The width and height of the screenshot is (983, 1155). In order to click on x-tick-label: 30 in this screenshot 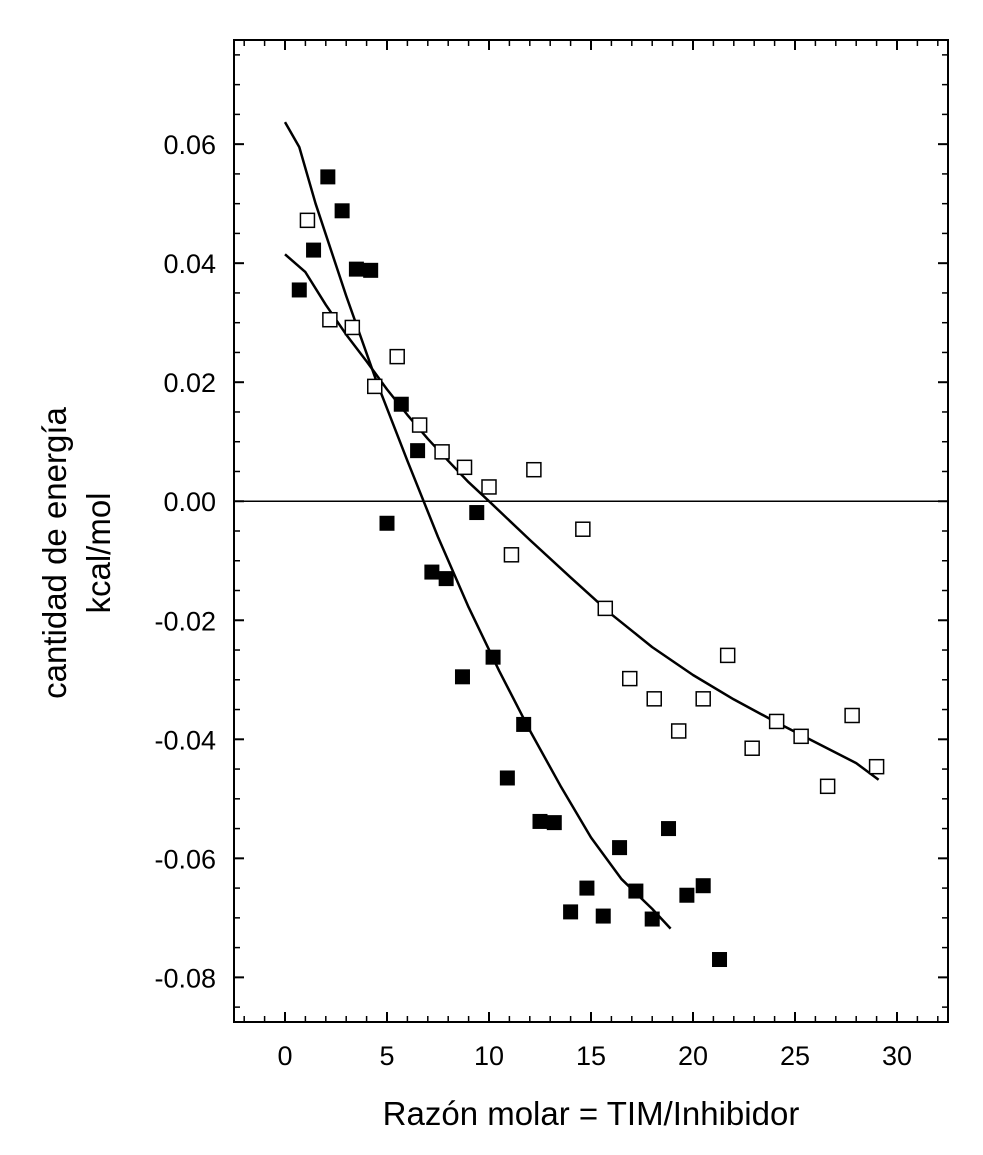, I will do `click(897, 1056)`.